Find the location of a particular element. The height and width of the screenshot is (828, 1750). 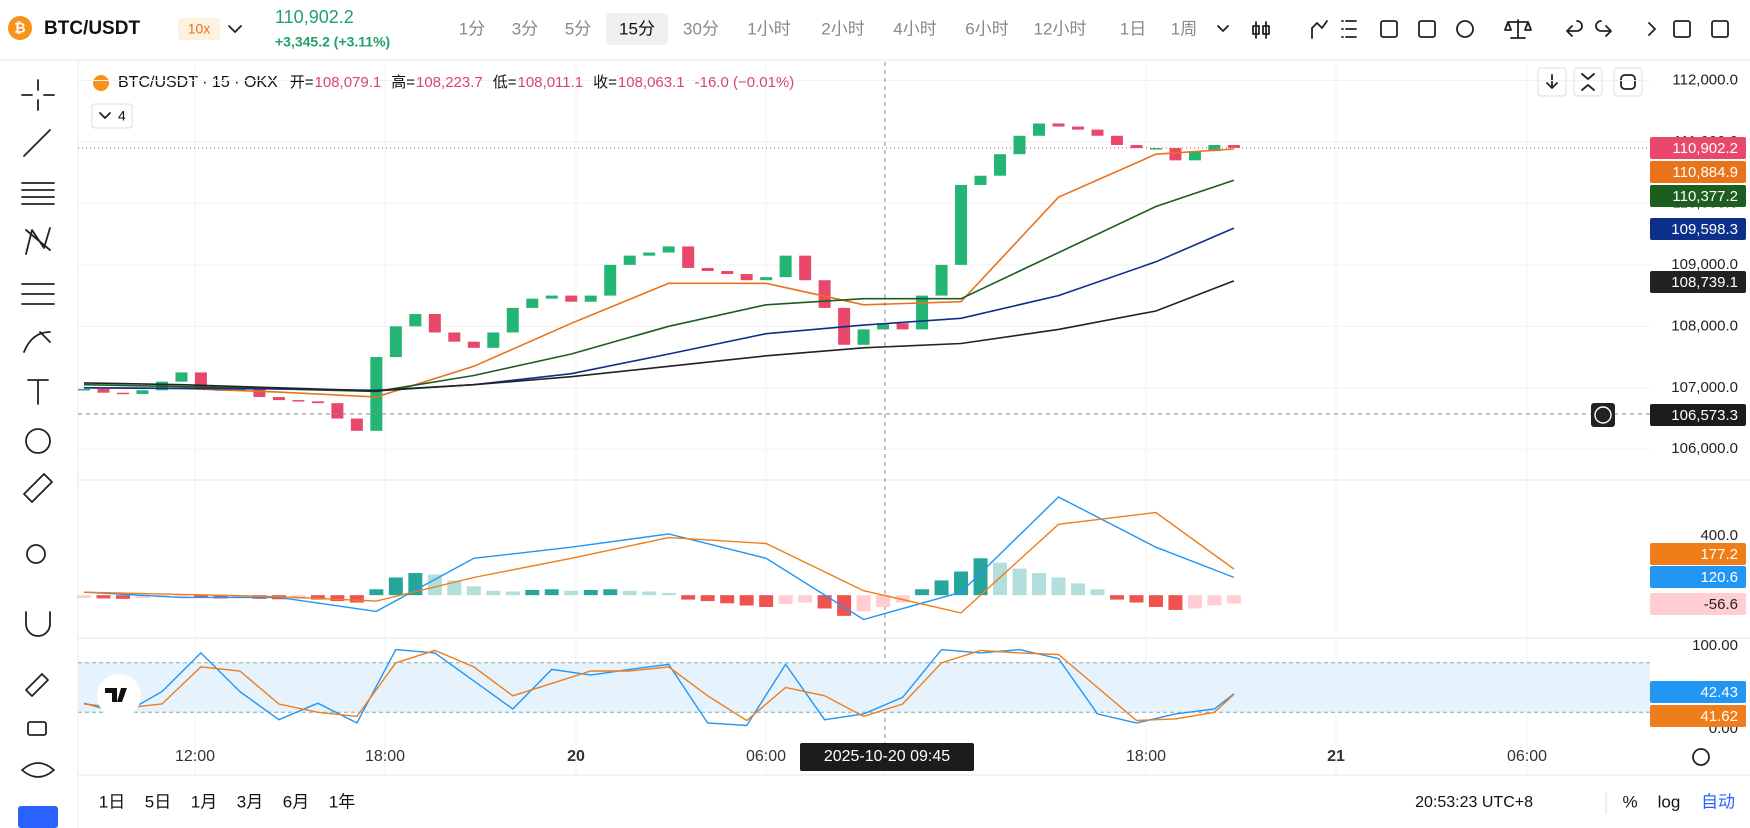

visibility-tool is located at coordinates (38, 770).